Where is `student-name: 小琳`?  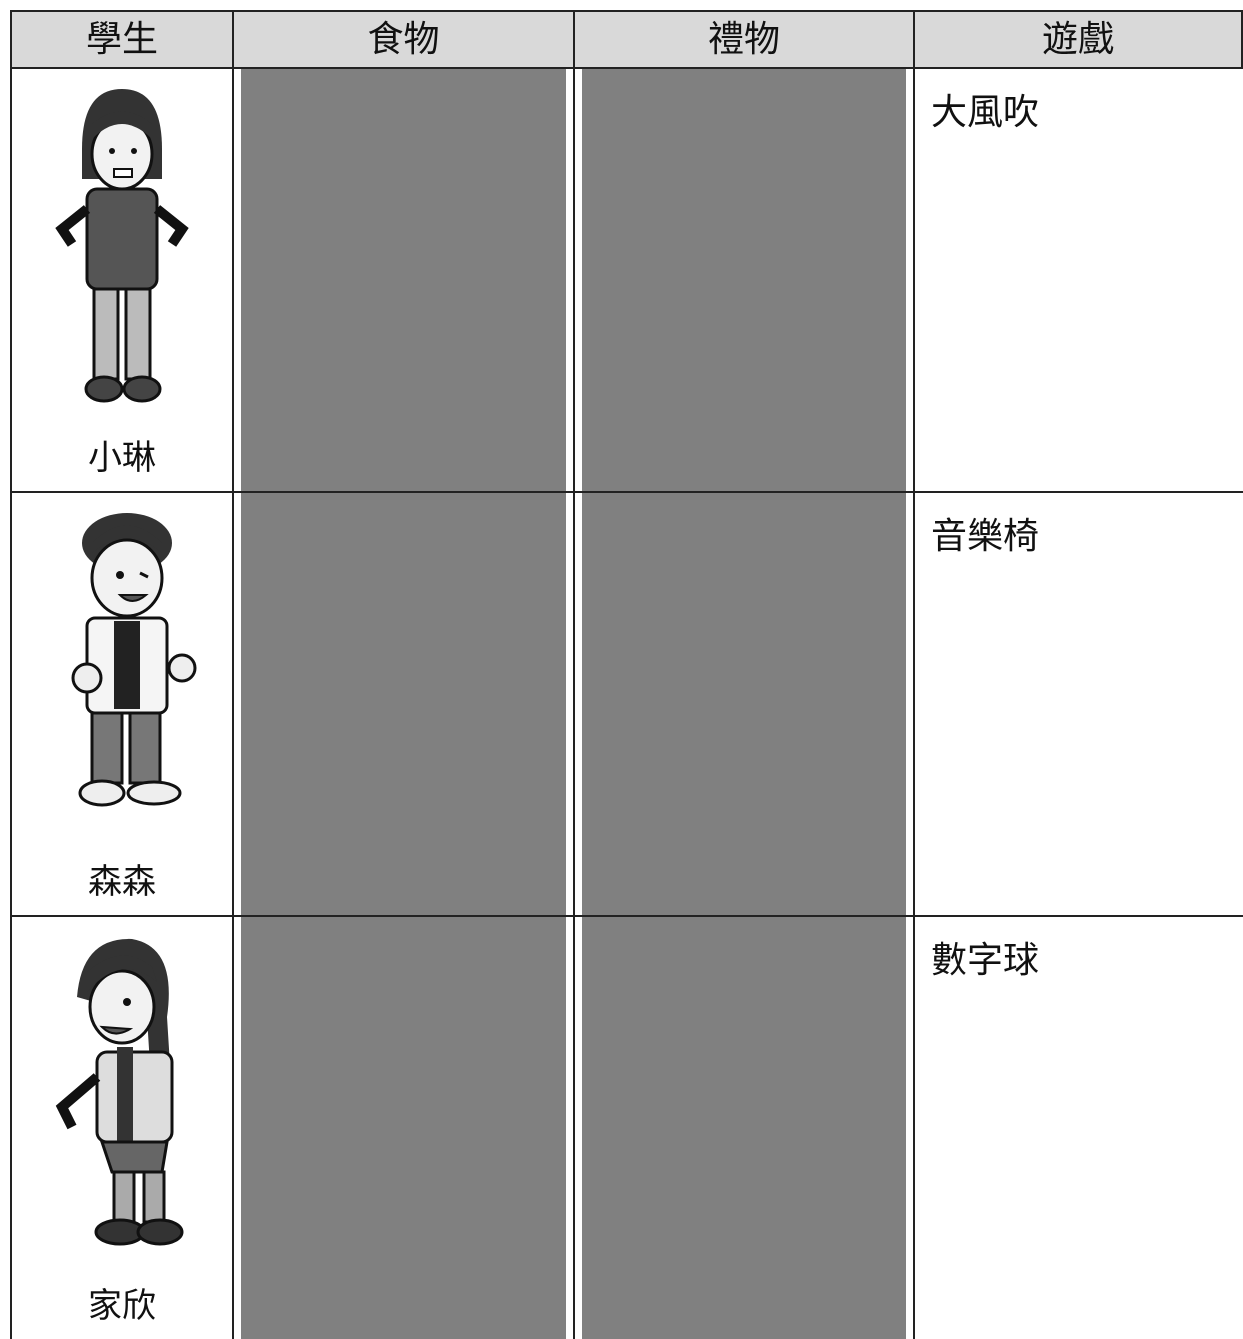 student-name: 小琳 is located at coordinates (122, 458).